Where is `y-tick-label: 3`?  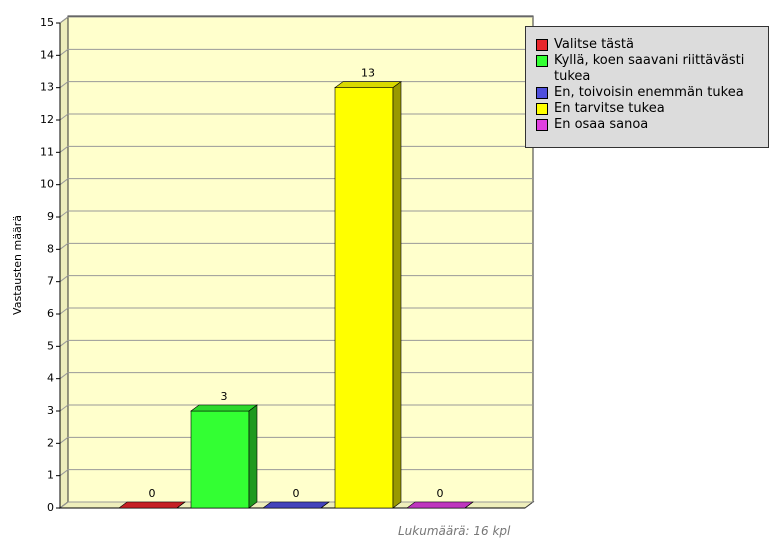 y-tick-label: 3 is located at coordinates (50, 410).